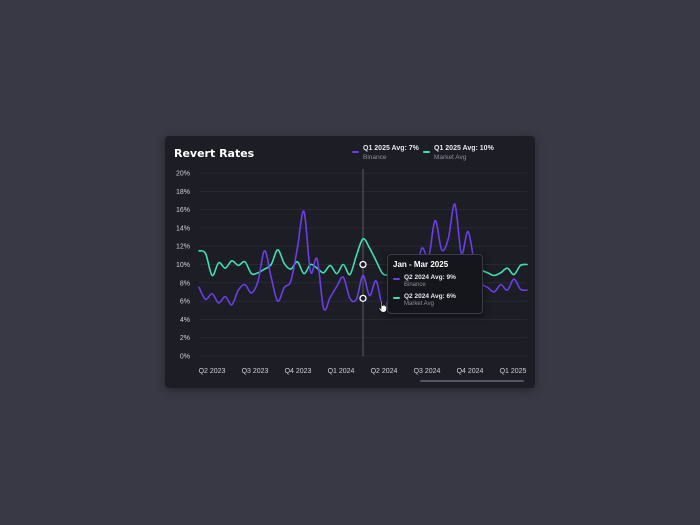 This screenshot has height=525, width=700. I want to click on y-tick-label: 14%, so click(183, 228).